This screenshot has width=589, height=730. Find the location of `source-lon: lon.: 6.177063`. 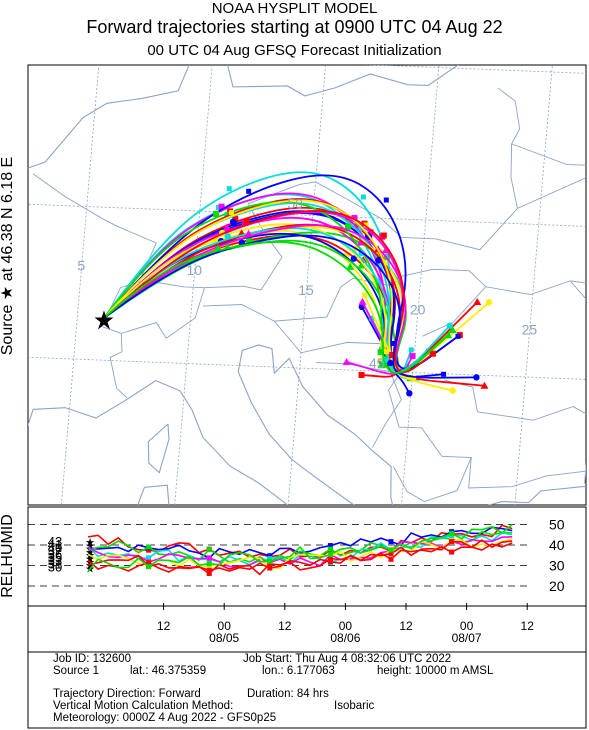

source-lon: lon.: 6.177063 is located at coordinates (298, 671).